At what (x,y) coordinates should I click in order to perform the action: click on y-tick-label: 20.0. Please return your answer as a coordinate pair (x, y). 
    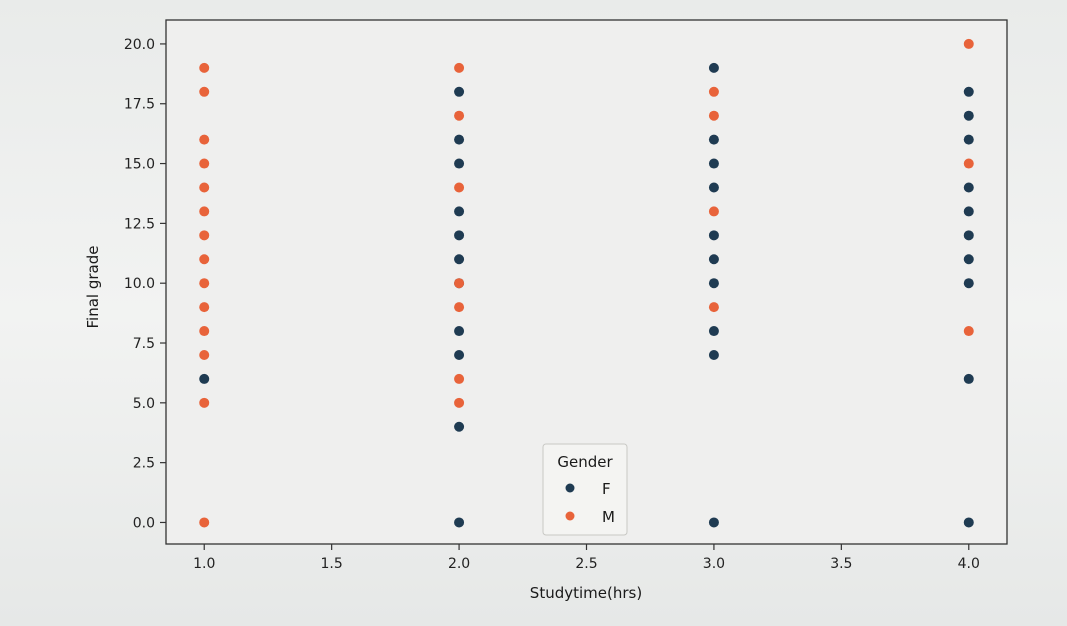
    Looking at the image, I should click on (139, 45).